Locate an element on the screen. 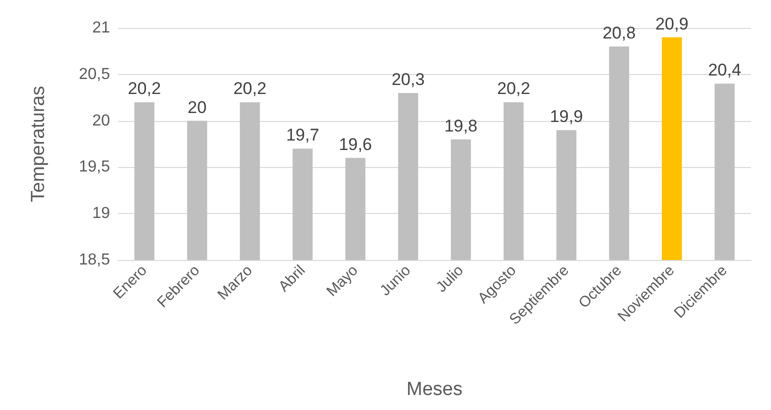 The image size is (771, 410). y-tick-label: 19 is located at coordinates (101, 213).